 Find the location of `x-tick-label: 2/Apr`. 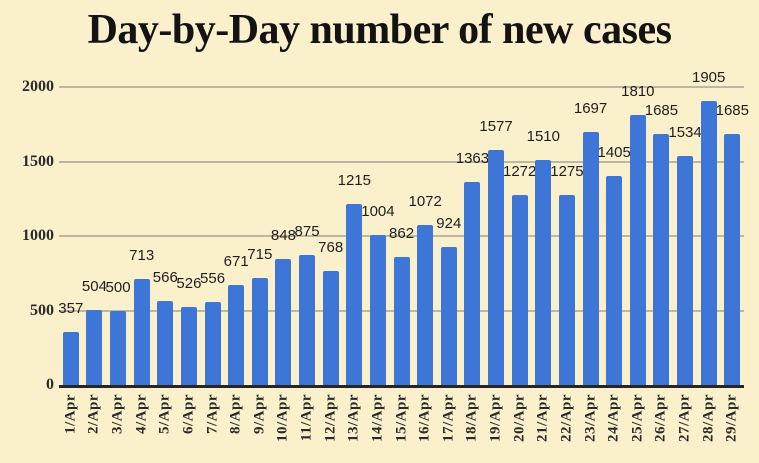

x-tick-label: 2/Apr is located at coordinates (93, 414).